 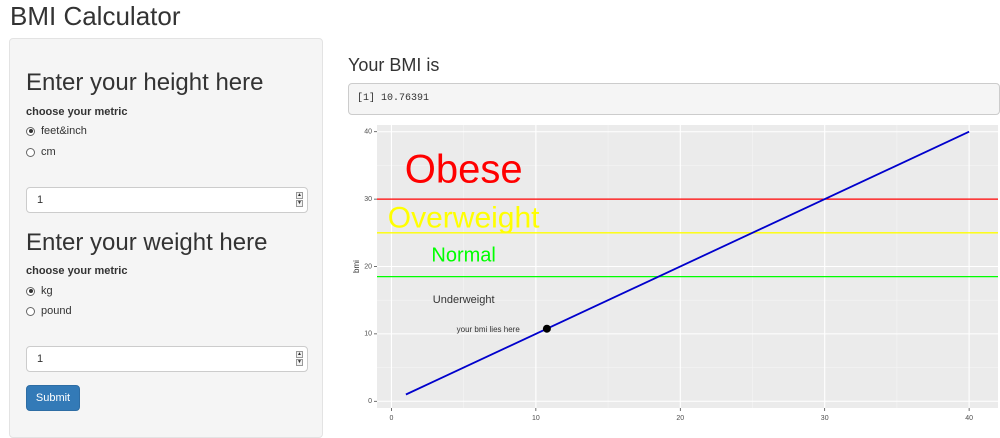 I want to click on bmi-point, so click(x=546, y=328).